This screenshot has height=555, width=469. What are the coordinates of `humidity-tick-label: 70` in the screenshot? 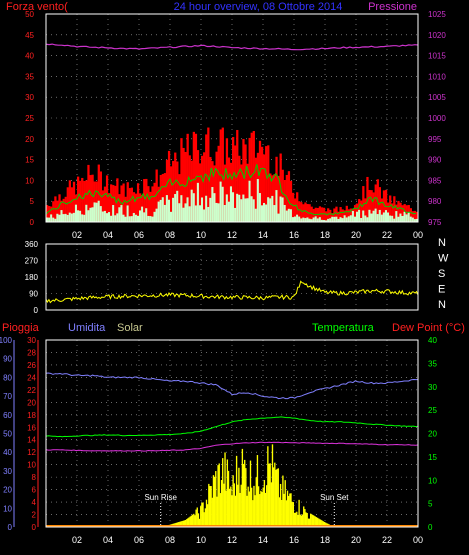 It's located at (7, 396).